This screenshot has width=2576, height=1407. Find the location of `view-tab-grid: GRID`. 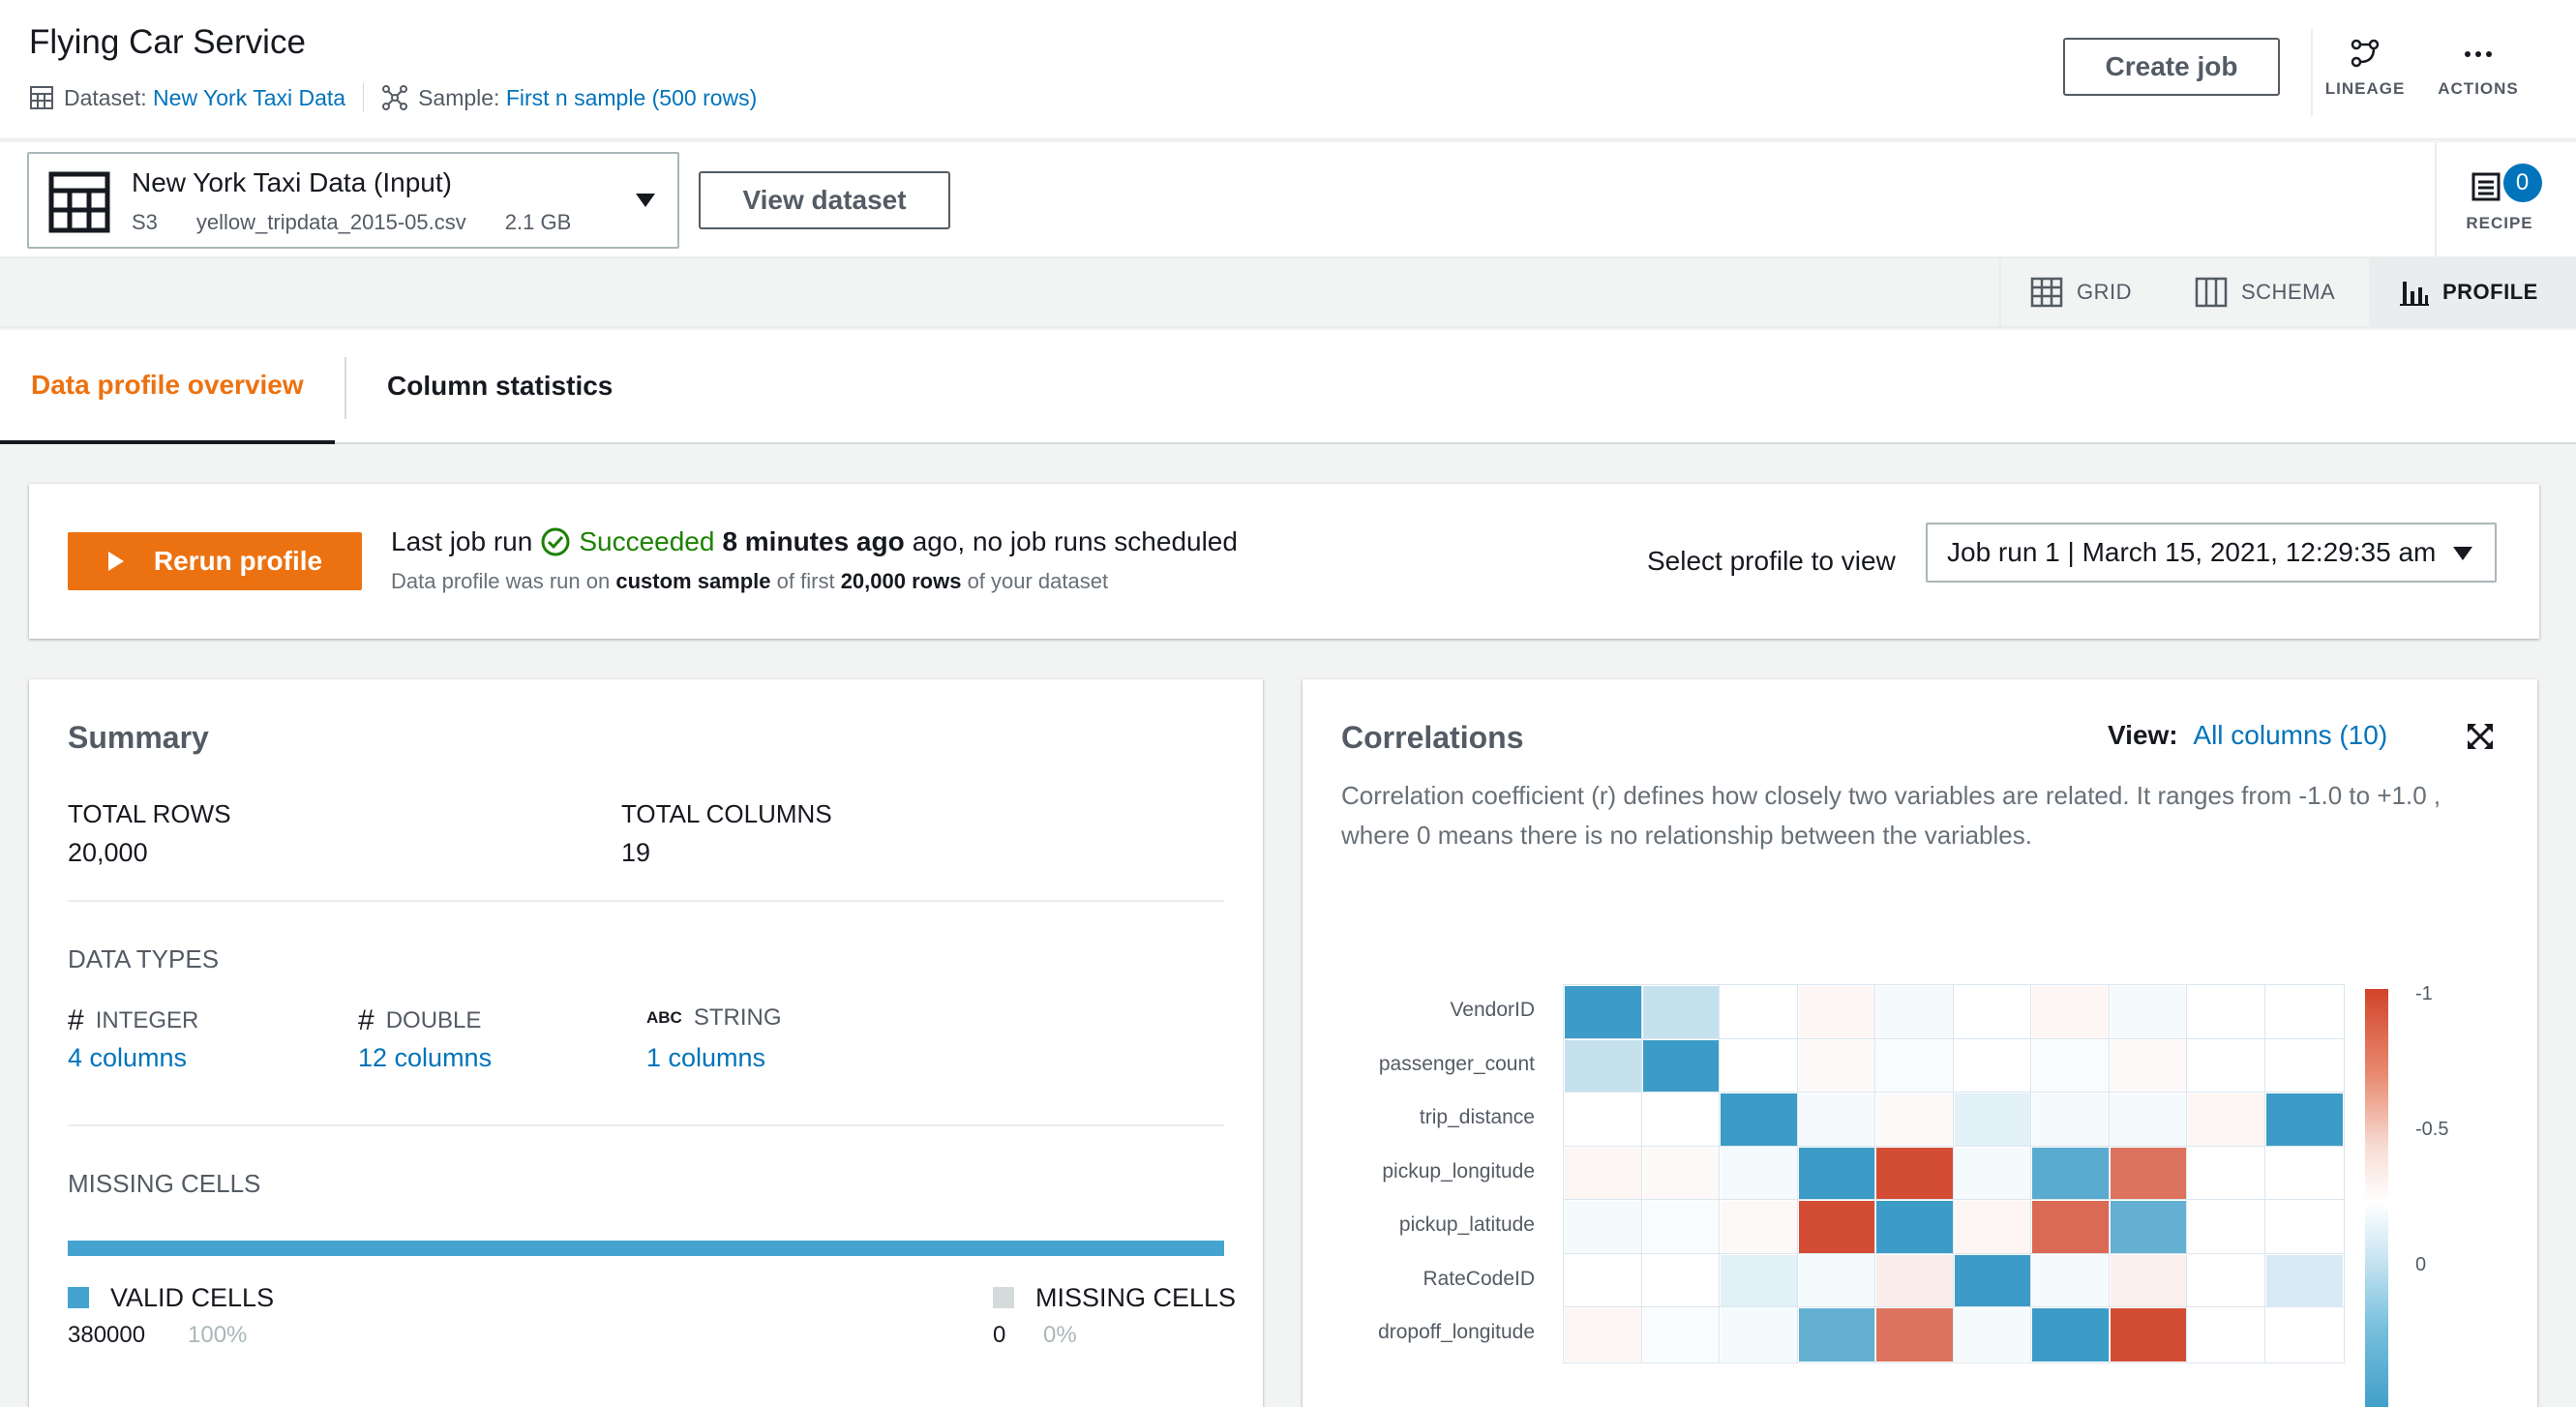

view-tab-grid: GRID is located at coordinates (2081, 292).